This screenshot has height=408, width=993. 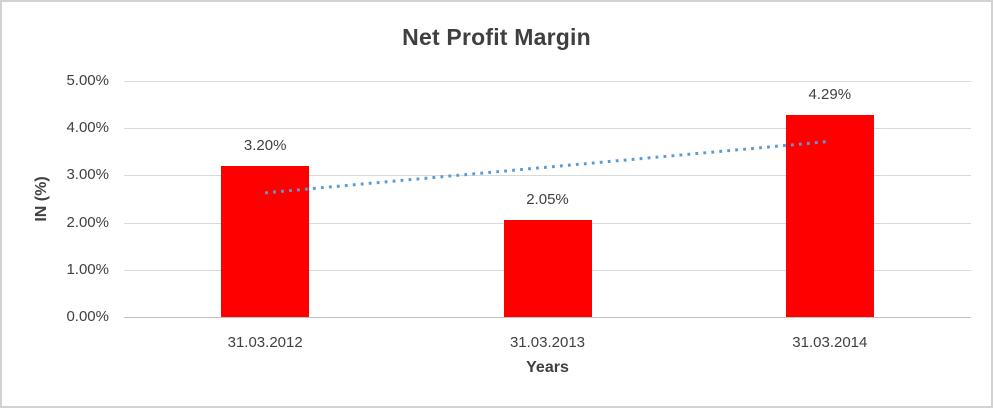 What do you see at coordinates (87, 128) in the screenshot?
I see `y-tick-label: 4.00%` at bounding box center [87, 128].